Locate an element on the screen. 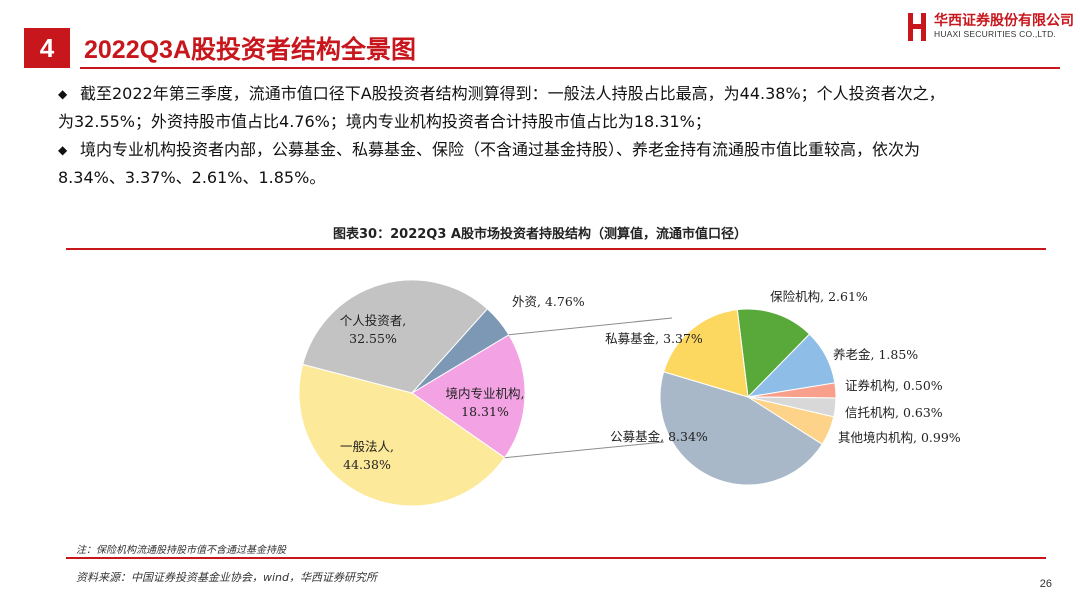 This screenshot has width=1080, height=605. label-individual-value: 32.55% is located at coordinates (373, 338).